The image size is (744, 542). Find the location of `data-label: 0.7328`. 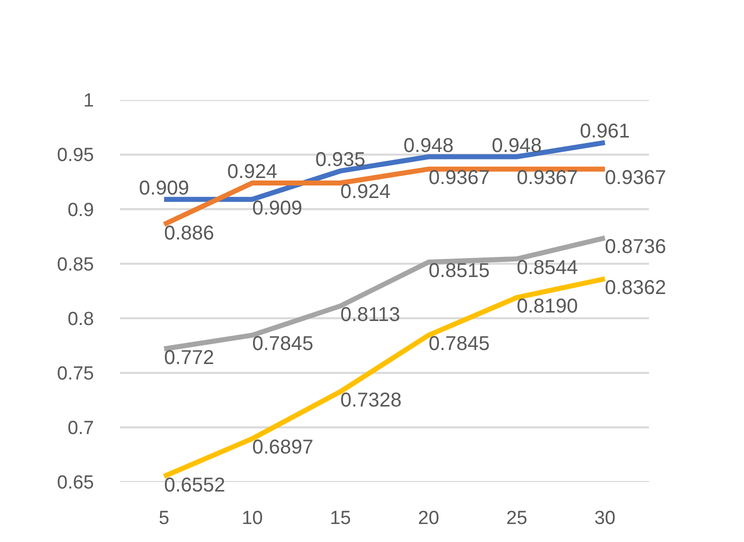

data-label: 0.7328 is located at coordinates (371, 401).